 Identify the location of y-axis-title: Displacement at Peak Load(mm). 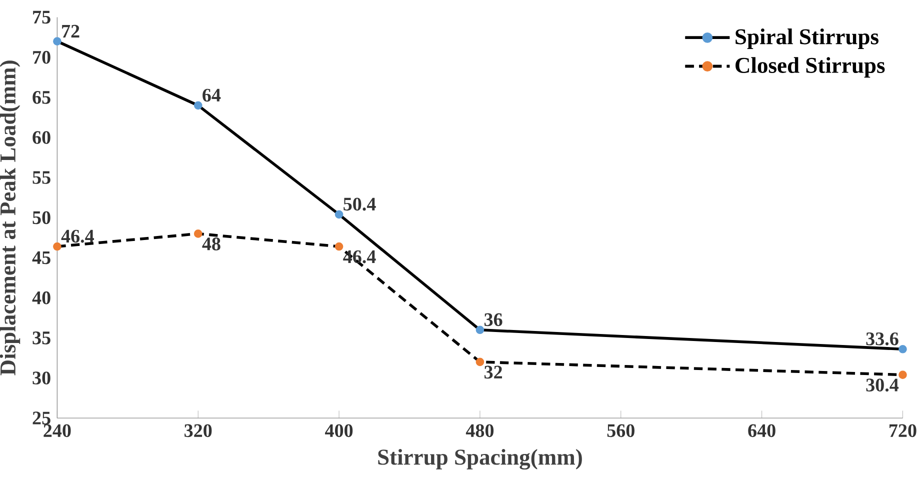
(10, 218).